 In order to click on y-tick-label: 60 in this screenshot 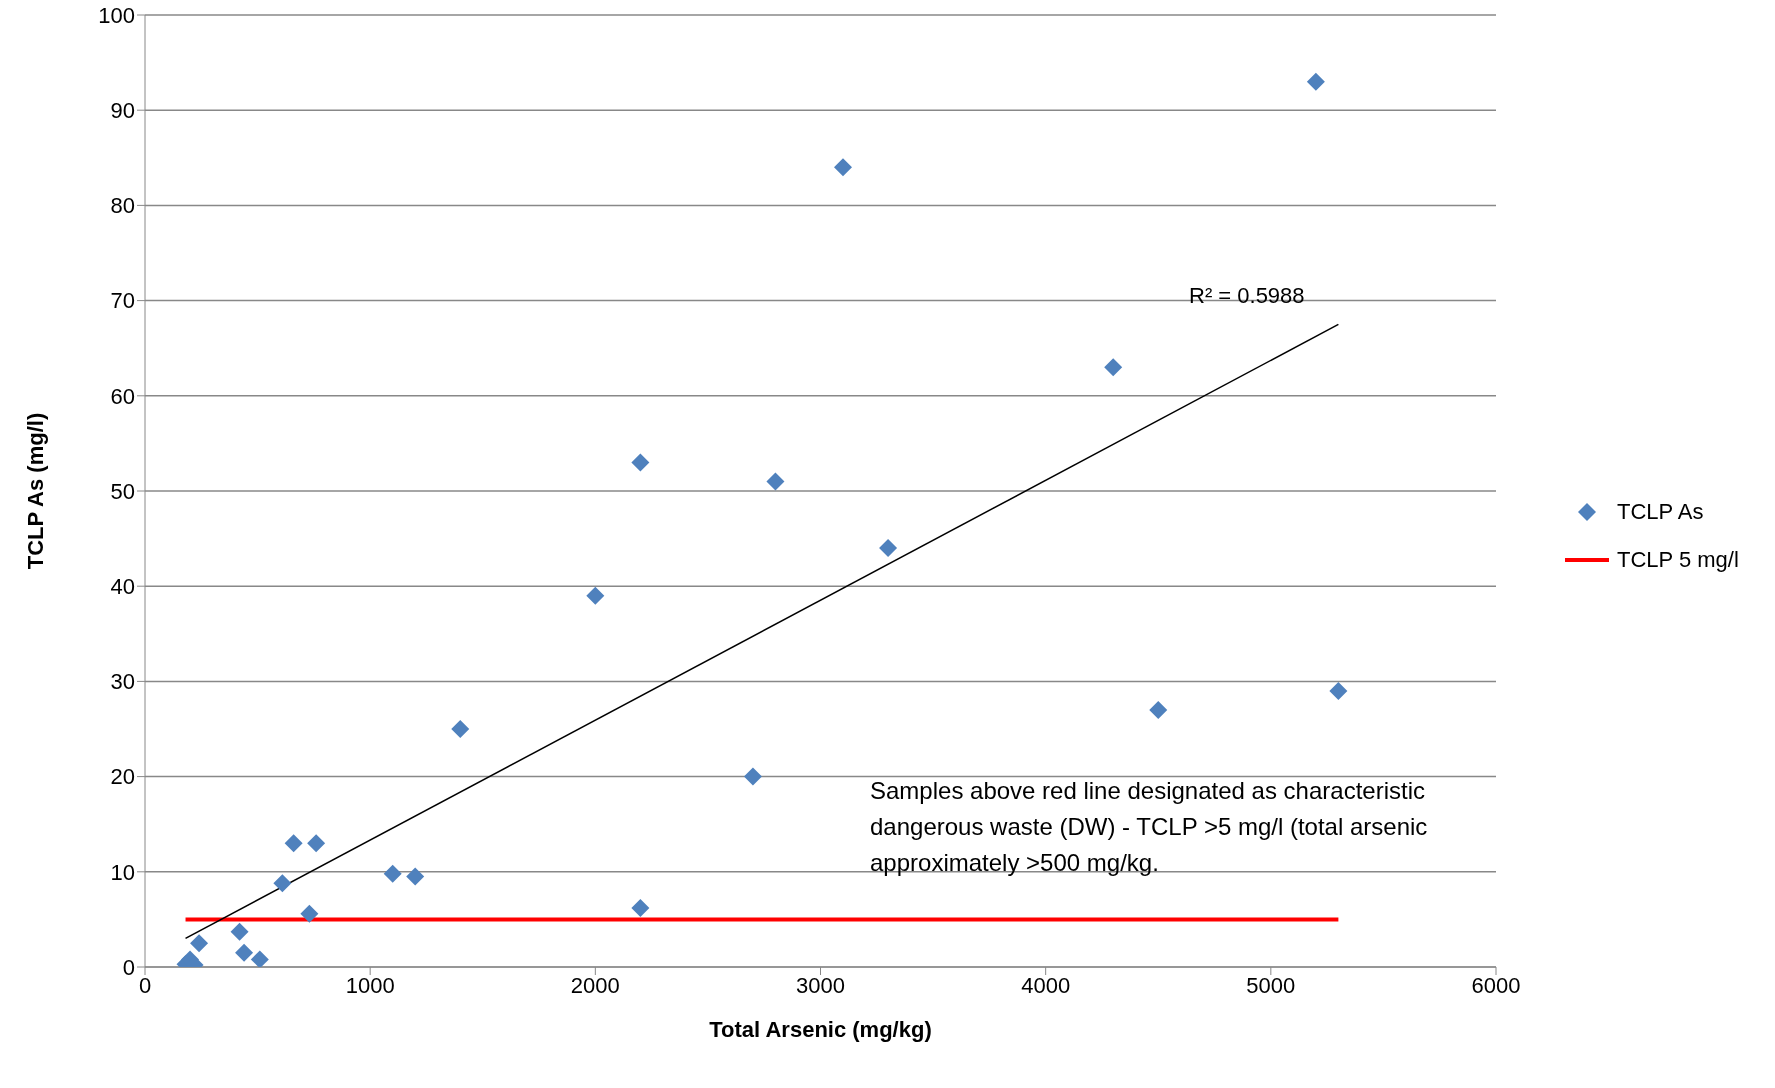, I will do `click(122, 396)`.